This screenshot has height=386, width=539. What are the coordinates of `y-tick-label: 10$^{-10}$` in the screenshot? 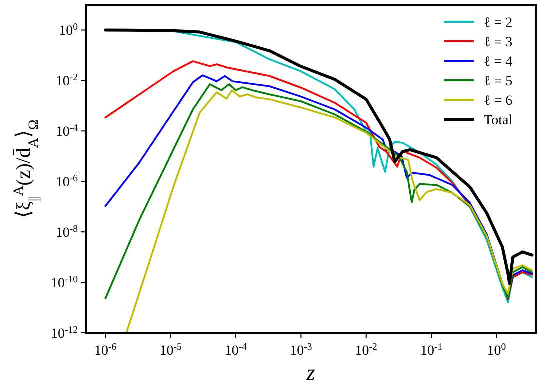 It's located at (64, 283).